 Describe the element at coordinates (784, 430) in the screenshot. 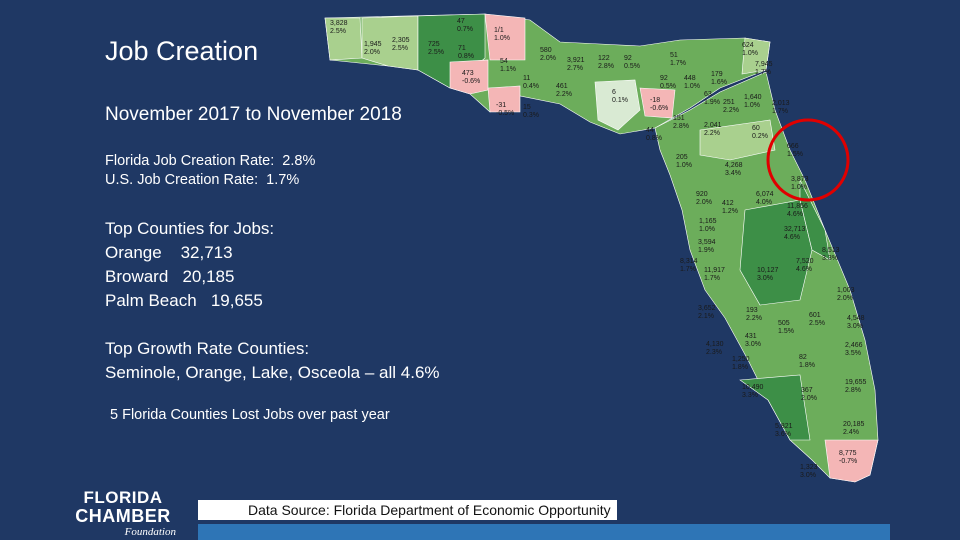

I see `county-label: 5,821 3.6%` at that location.